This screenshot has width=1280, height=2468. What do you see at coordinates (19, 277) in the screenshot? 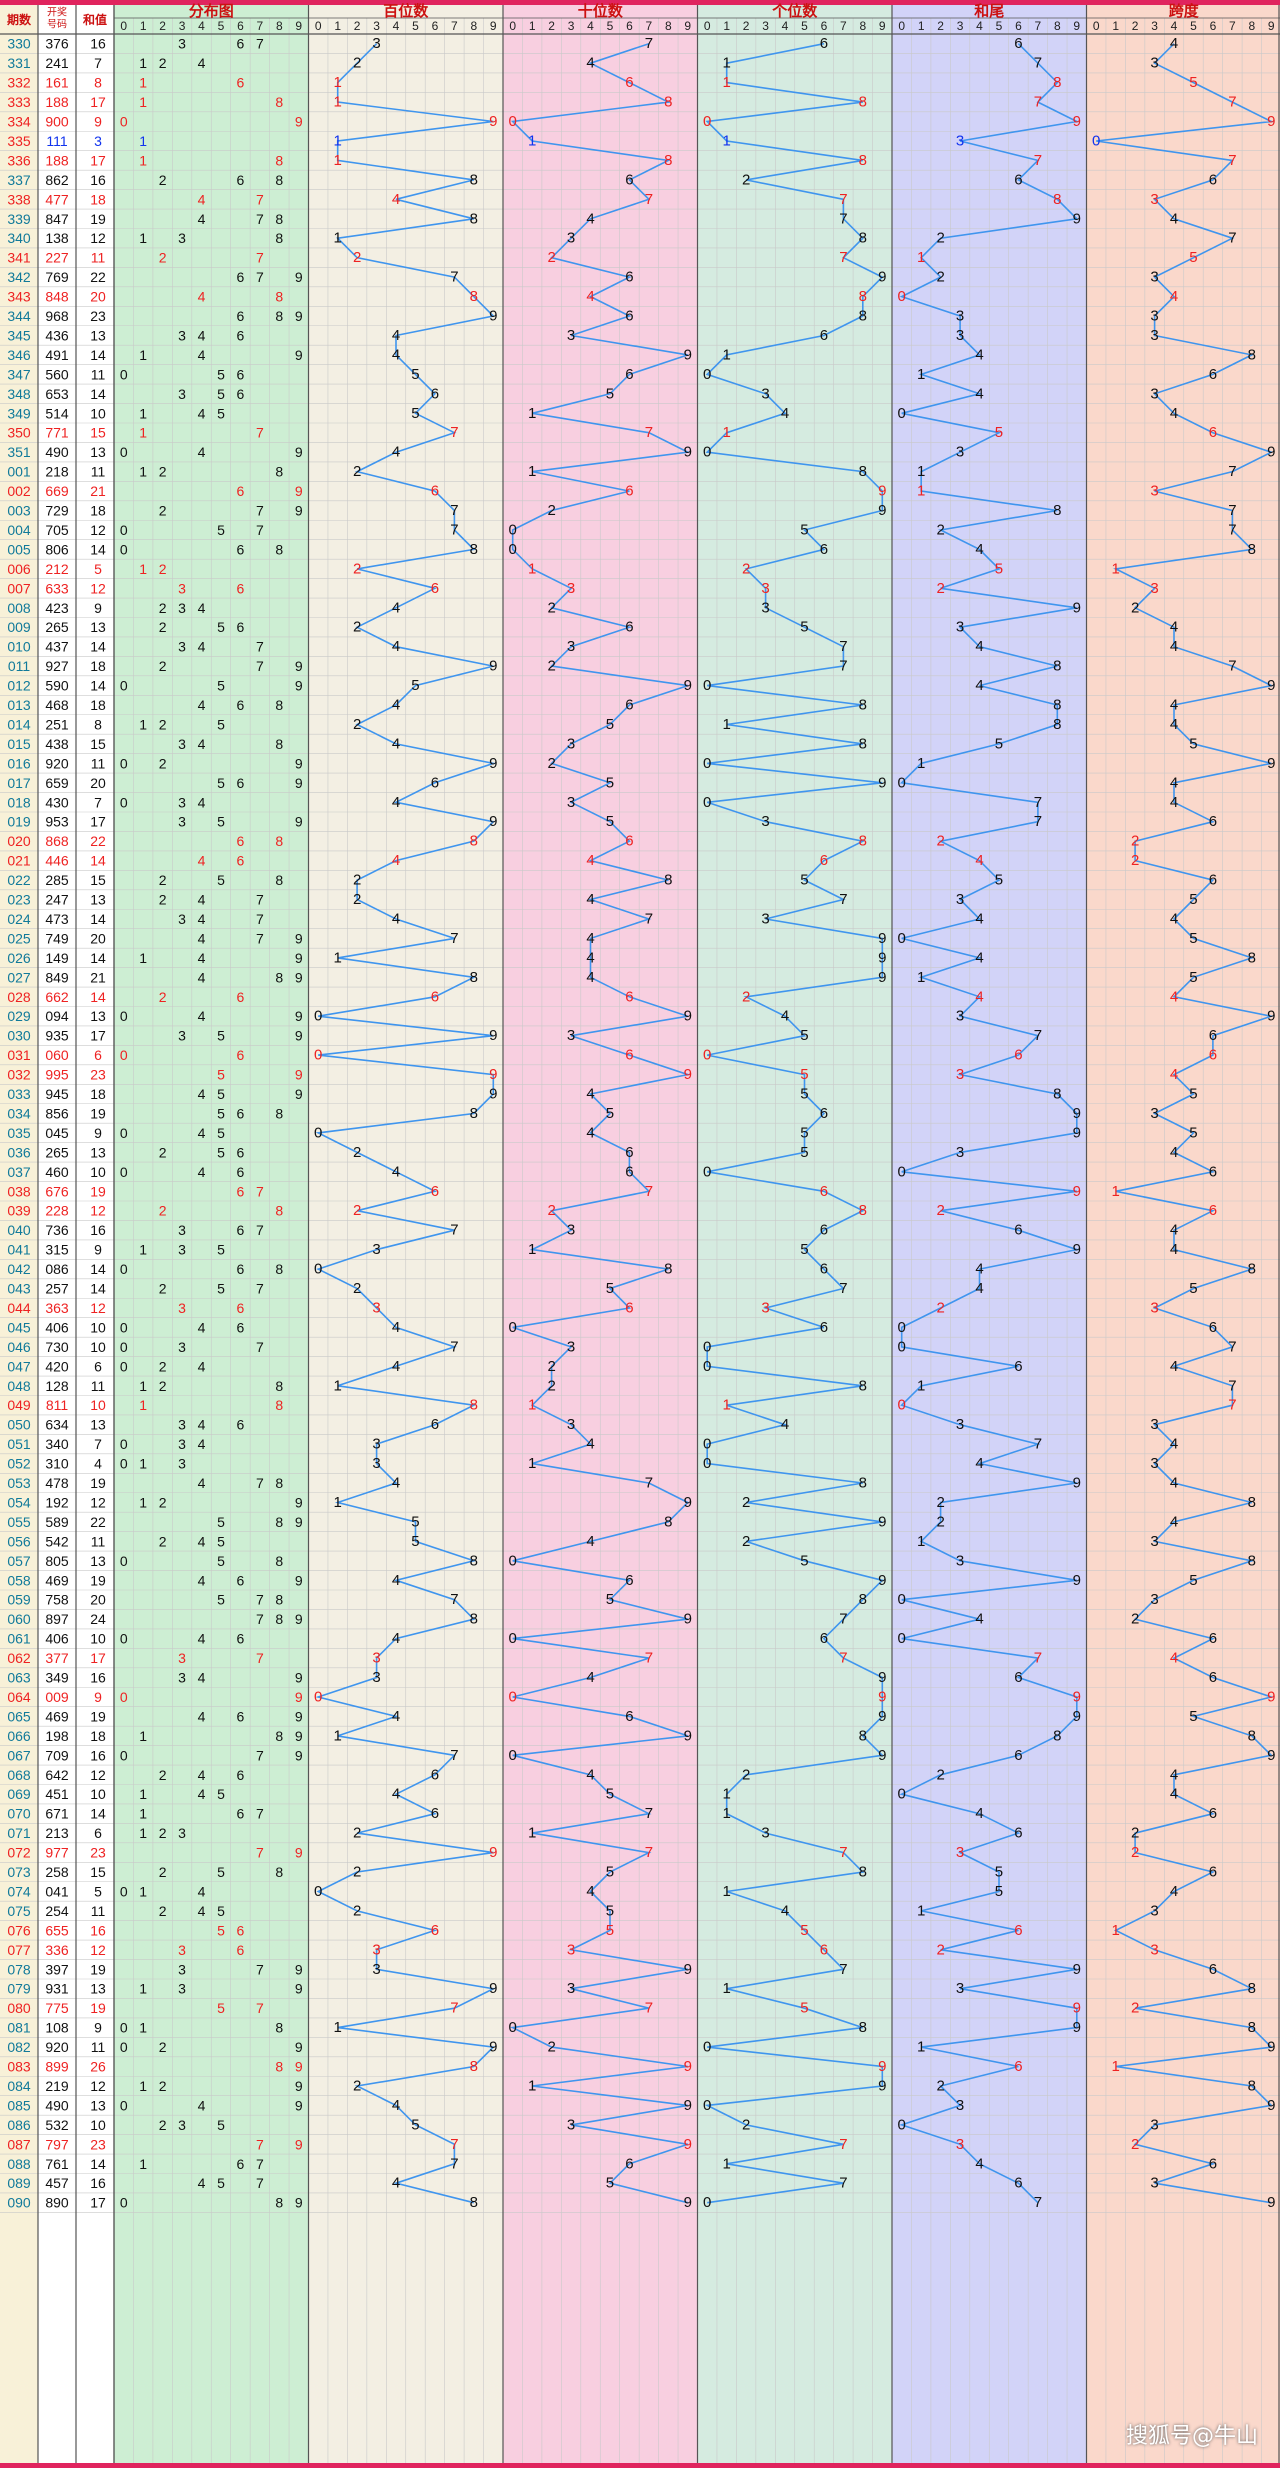
I see `period-cell: 342` at bounding box center [19, 277].